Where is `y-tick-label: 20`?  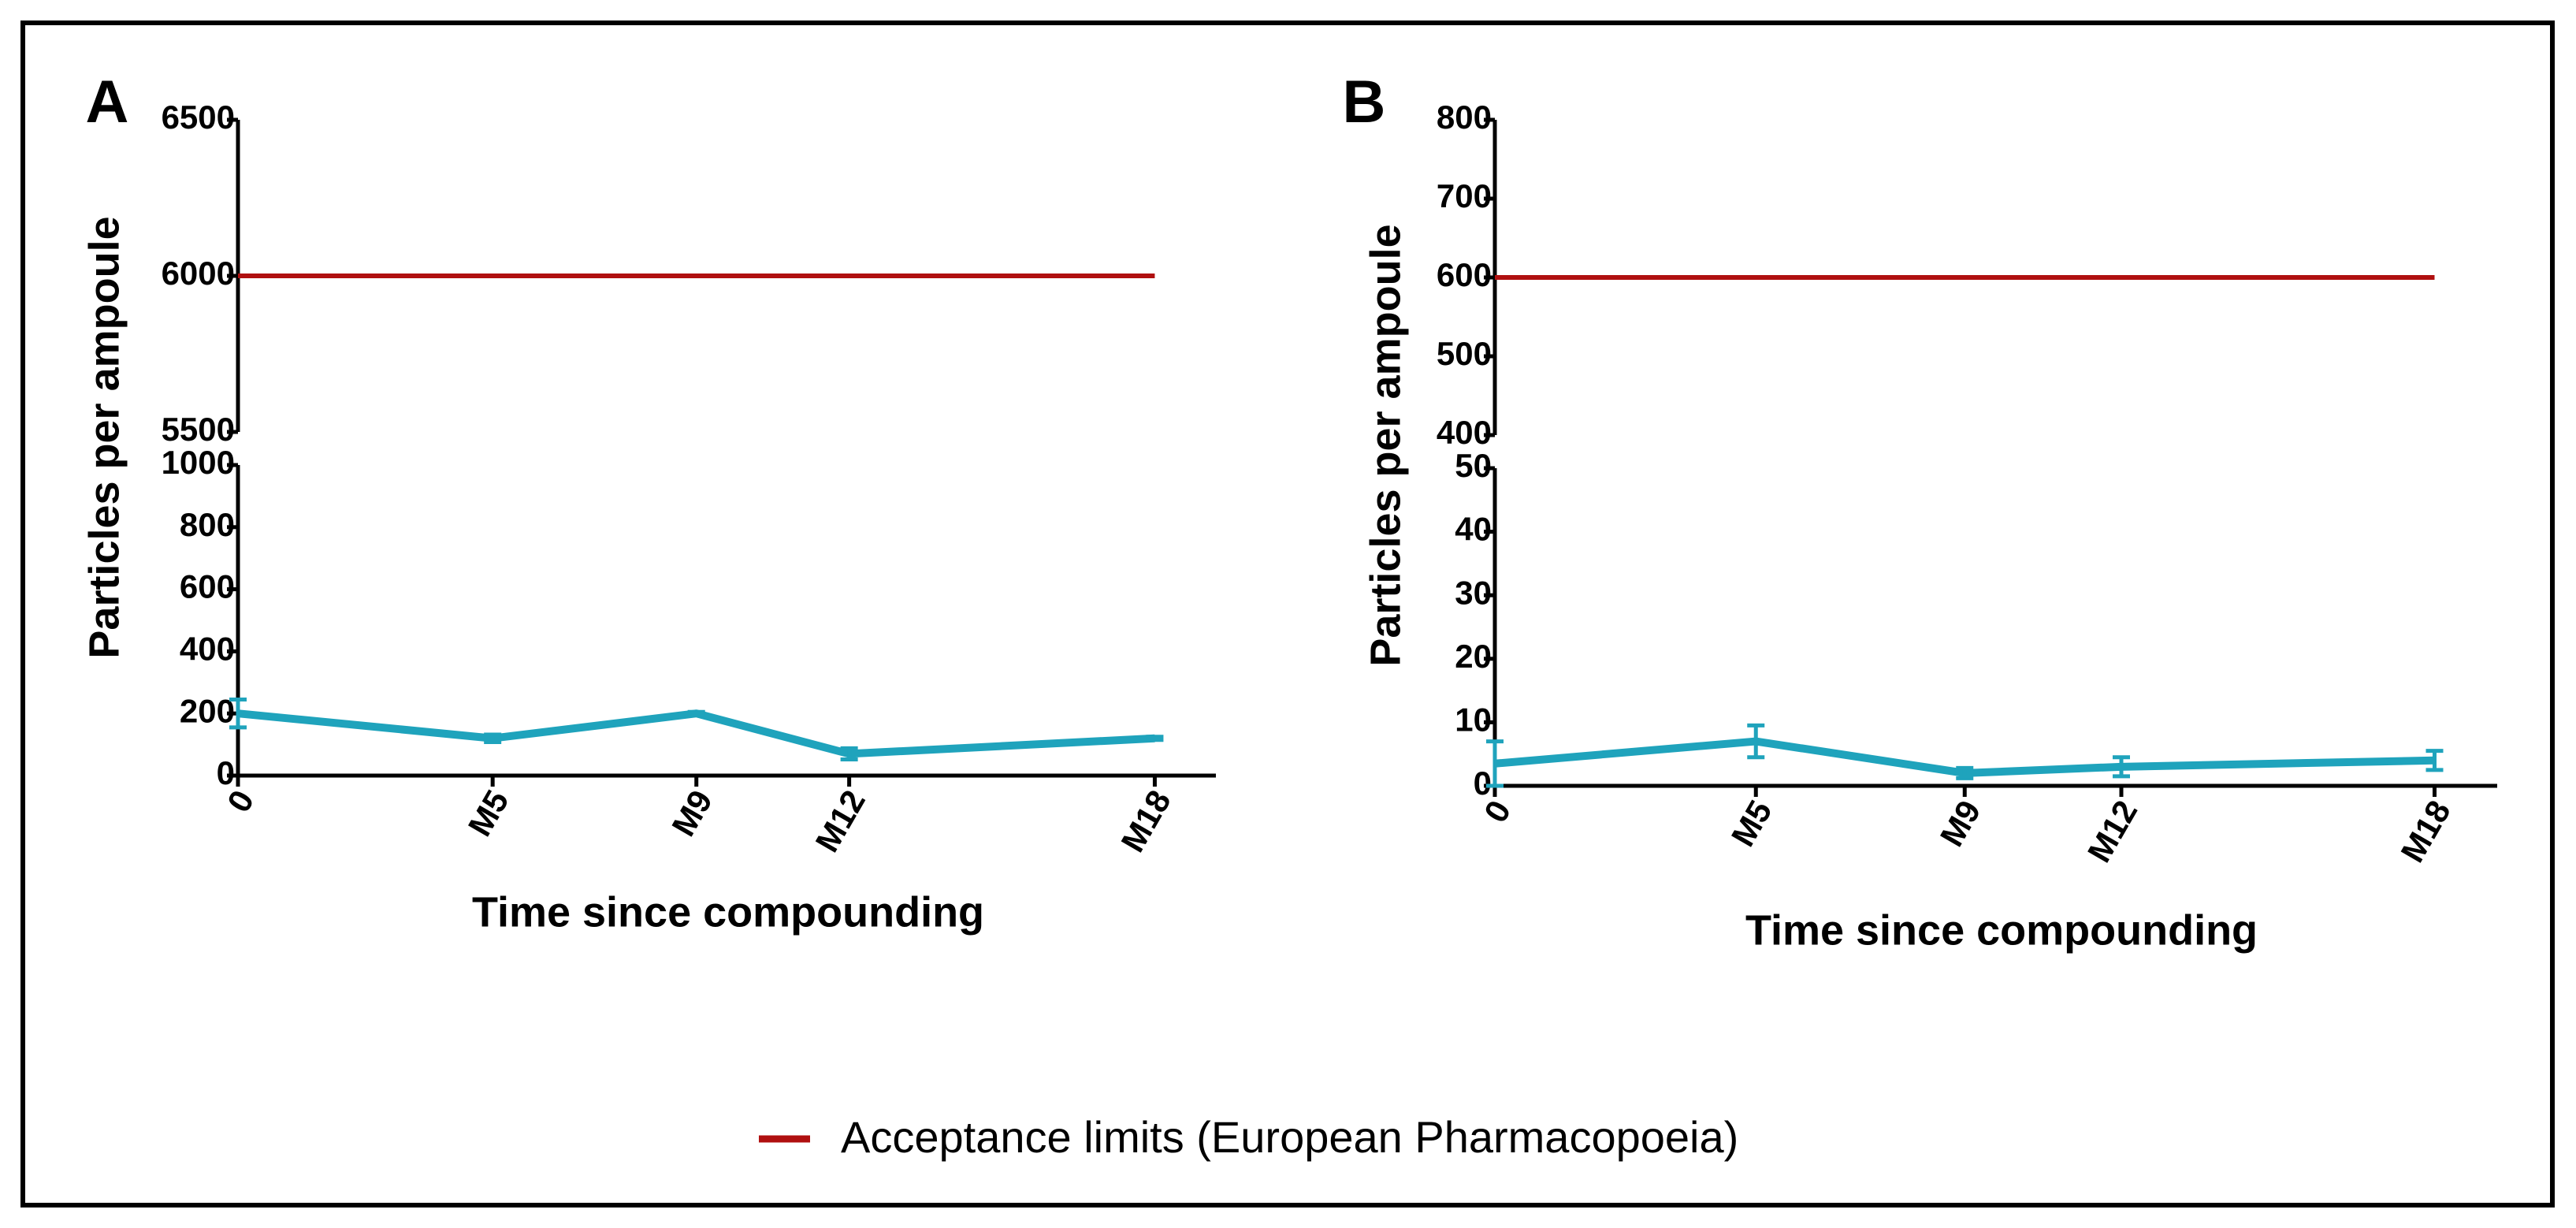 y-tick-label: 20 is located at coordinates (1473, 656).